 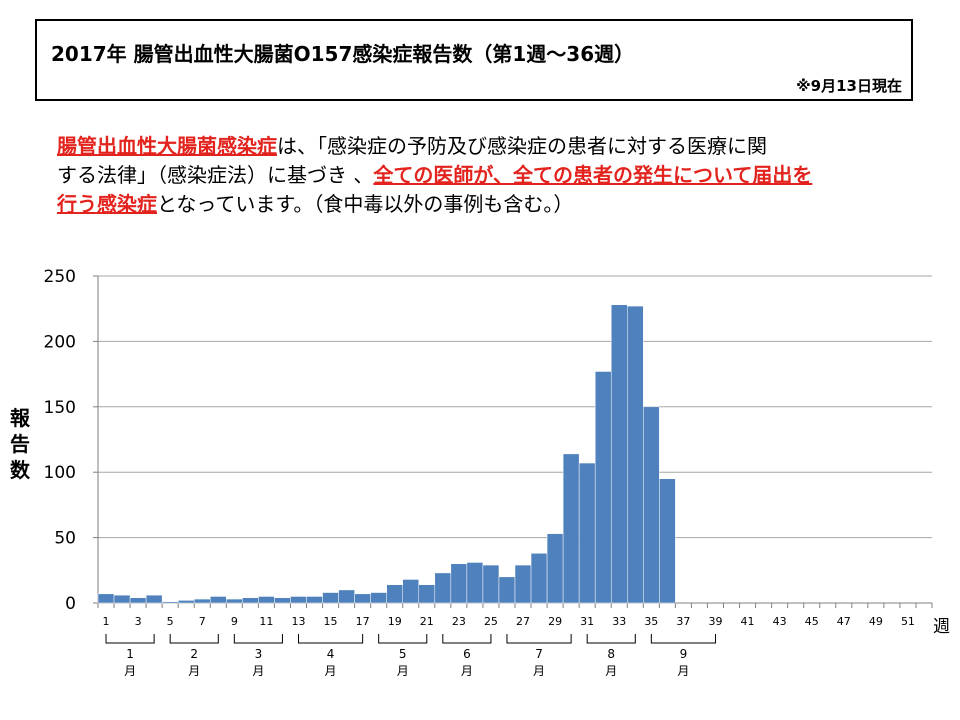 I want to click on highlight-infection-type: 行う感染症, so click(x=107, y=204).